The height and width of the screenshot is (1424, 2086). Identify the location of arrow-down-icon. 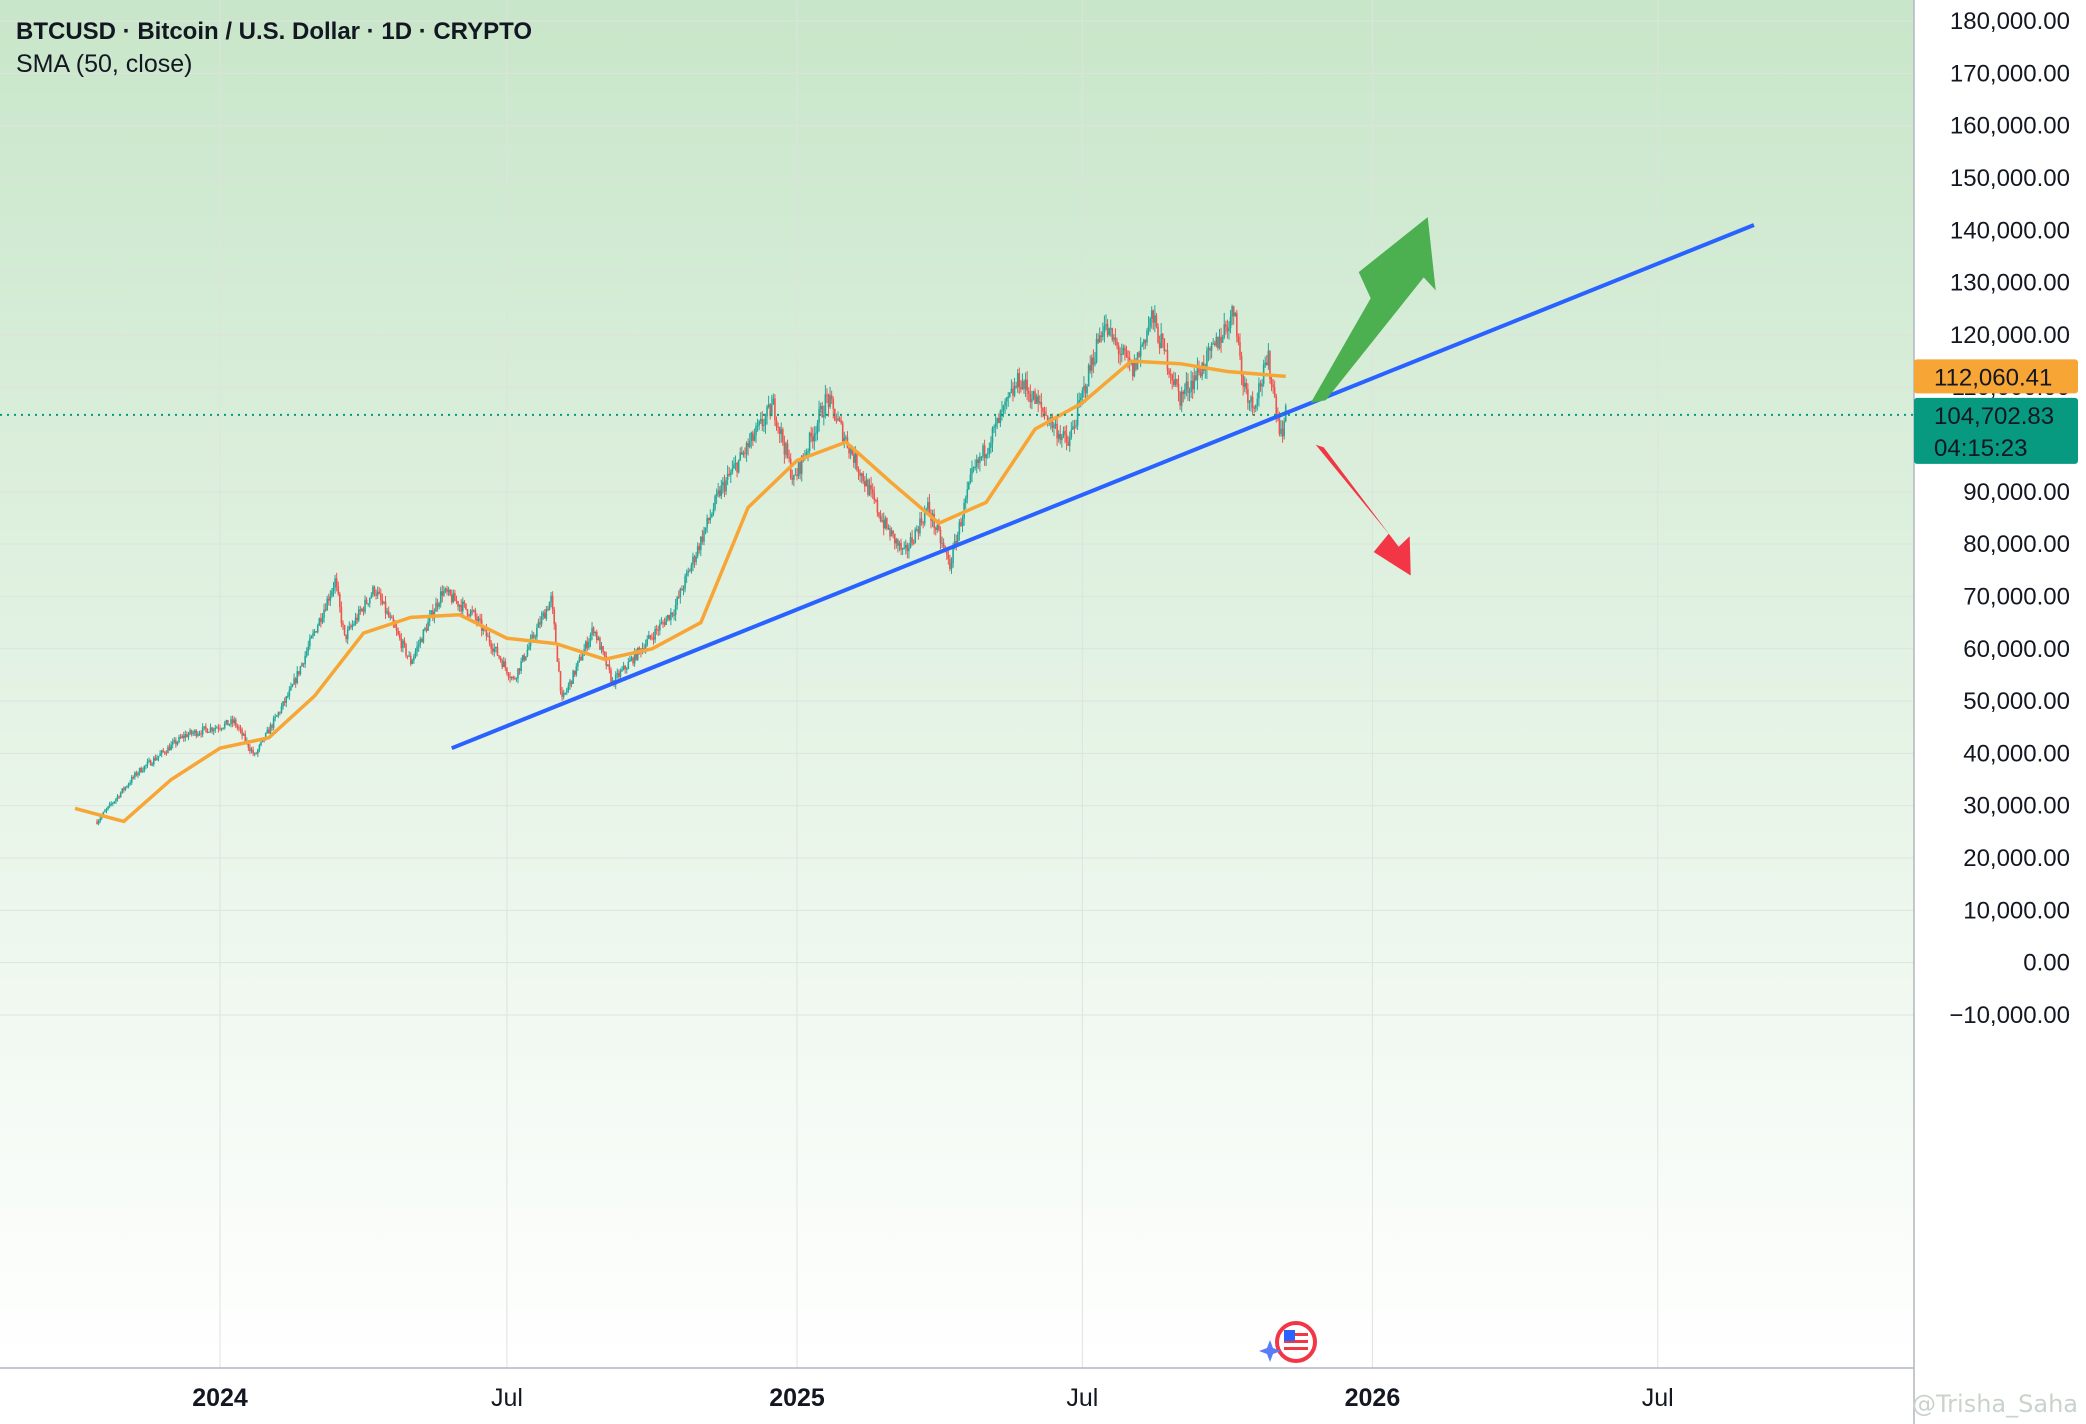
(1363, 510).